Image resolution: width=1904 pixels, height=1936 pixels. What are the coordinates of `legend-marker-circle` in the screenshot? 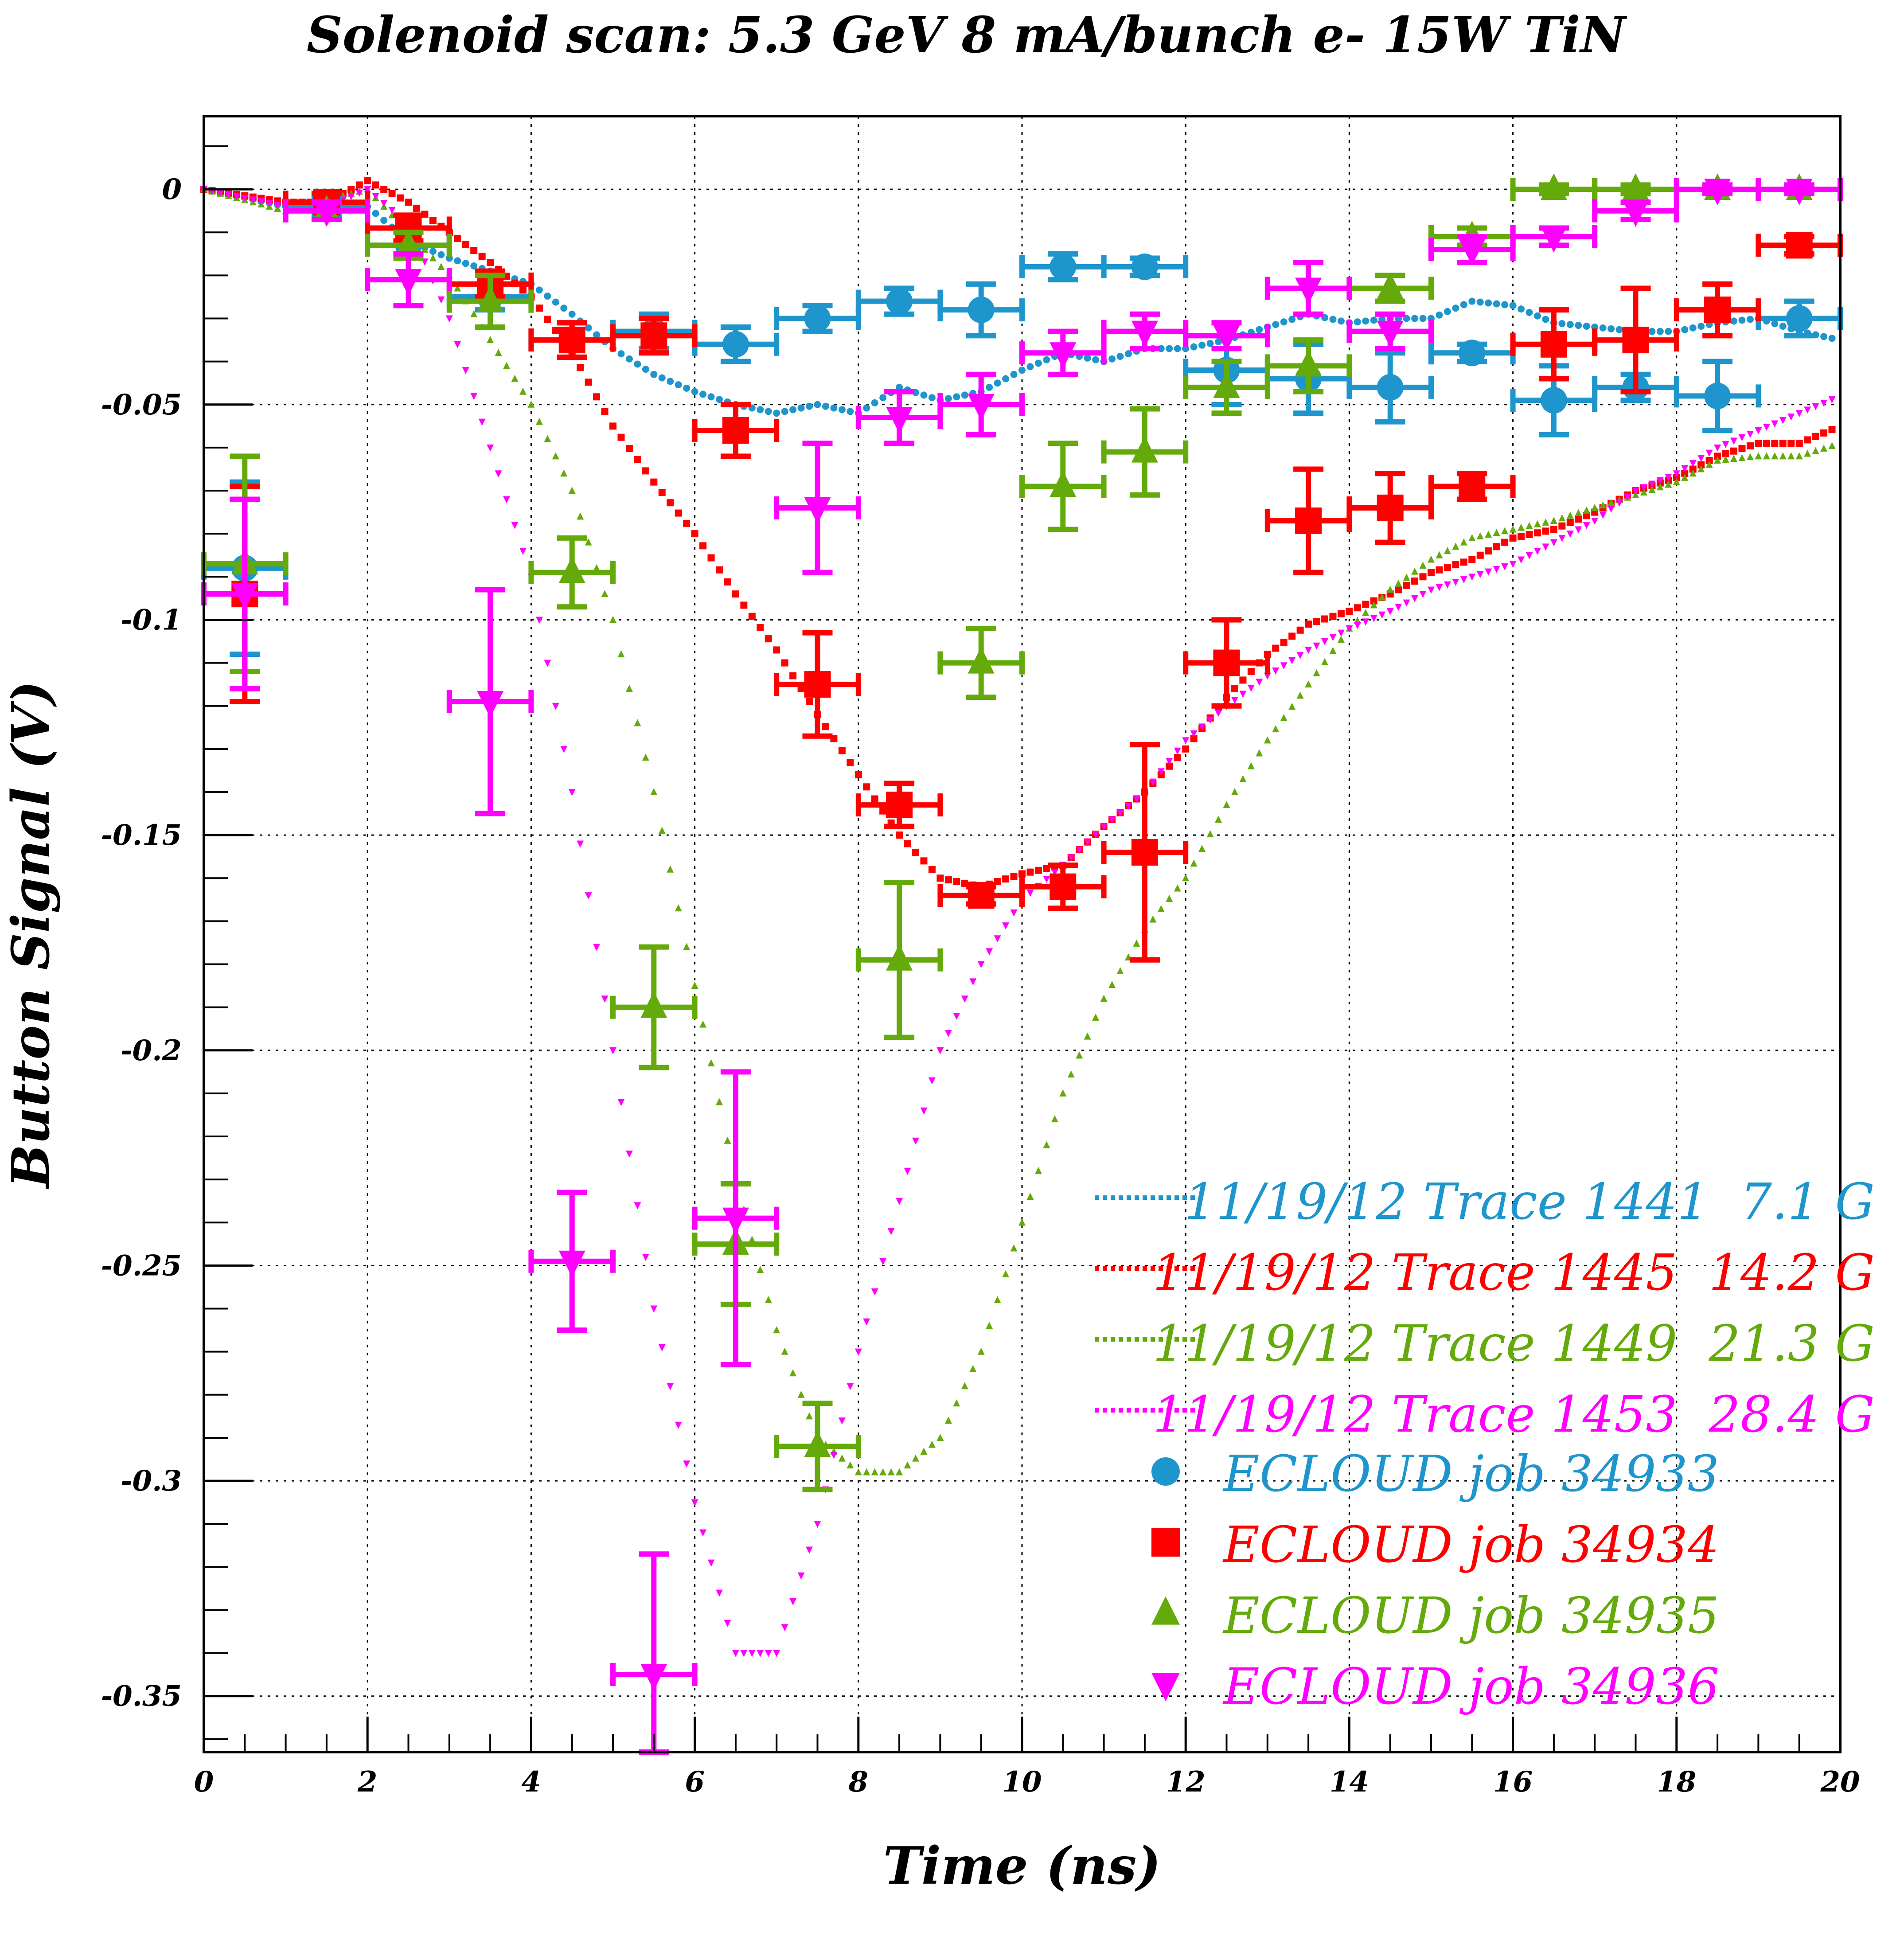 It's located at (1165, 1471).